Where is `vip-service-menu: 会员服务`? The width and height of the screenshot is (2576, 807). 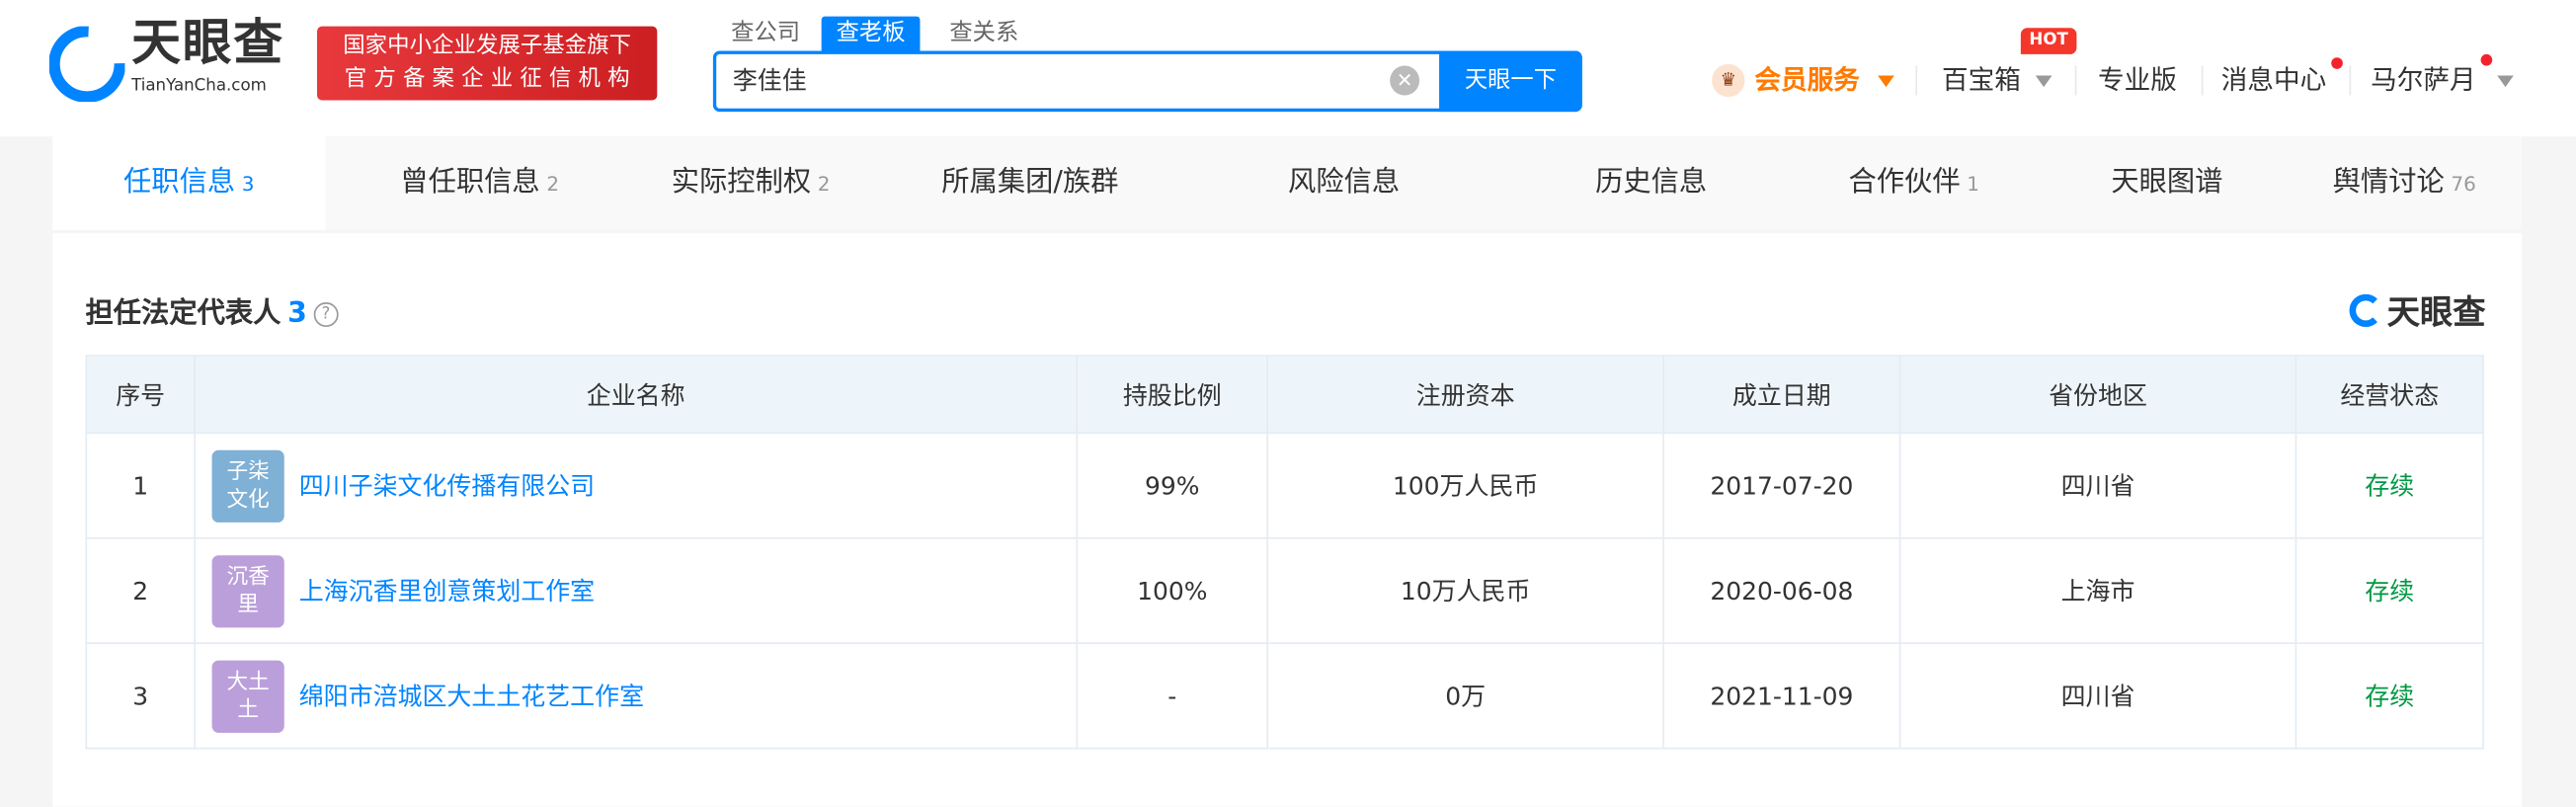
vip-service-menu: 会员服务 is located at coordinates (1807, 79).